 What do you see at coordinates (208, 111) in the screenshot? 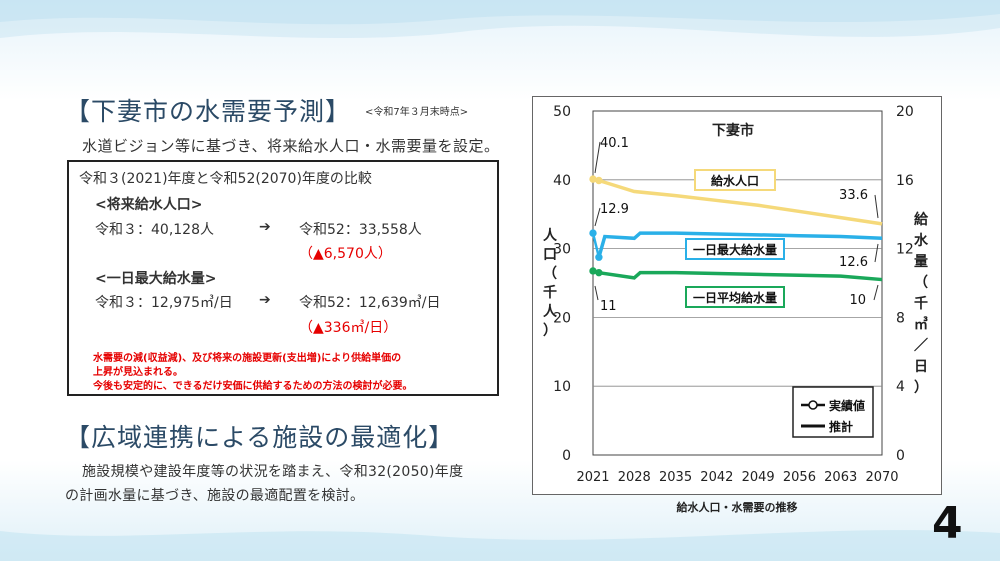
I see `section1-title: 【下妻市の水需要予測】` at bounding box center [208, 111].